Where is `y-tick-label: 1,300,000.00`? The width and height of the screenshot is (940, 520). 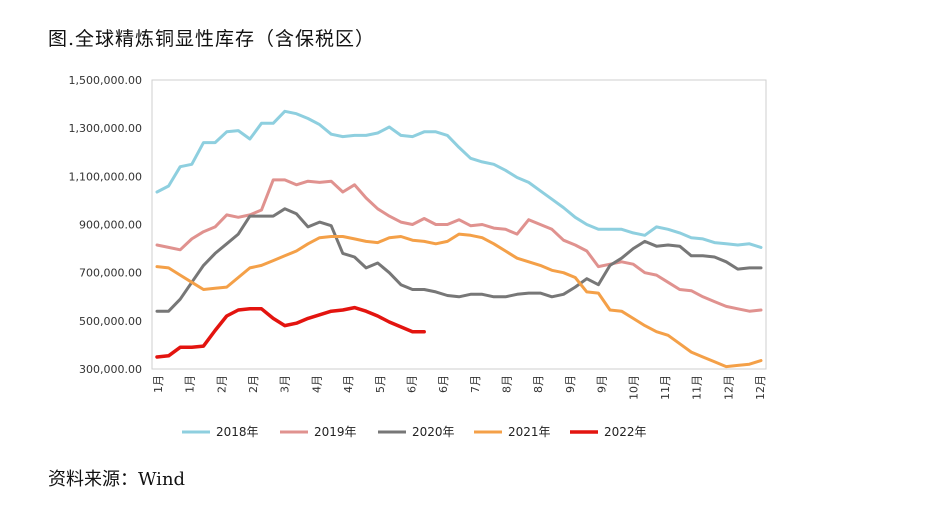 y-tick-label: 1,300,000.00 is located at coordinates (105, 128).